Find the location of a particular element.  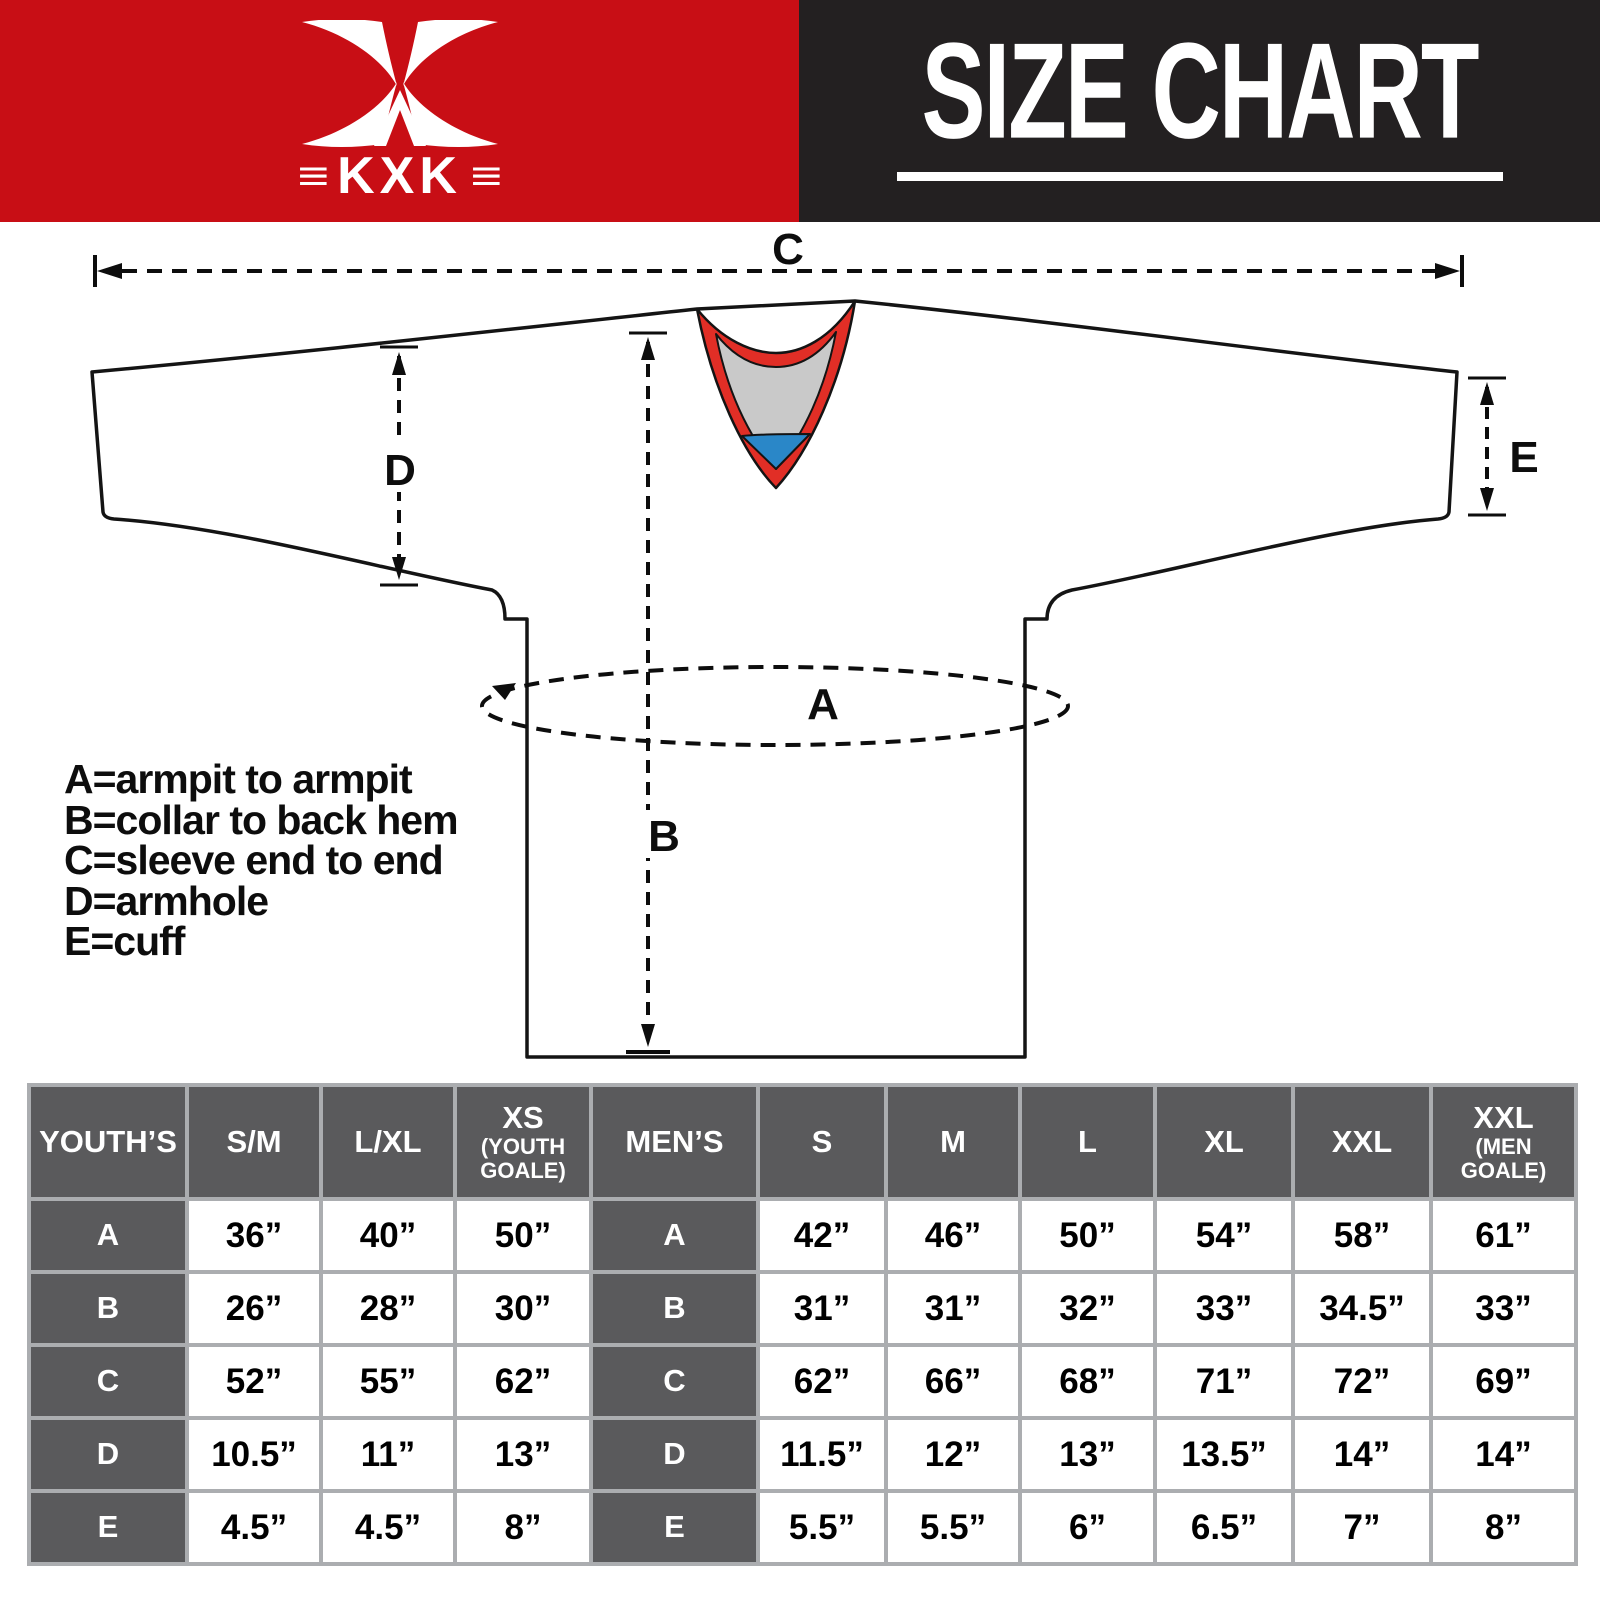

size-cell: 11.5” is located at coordinates (822, 1454).